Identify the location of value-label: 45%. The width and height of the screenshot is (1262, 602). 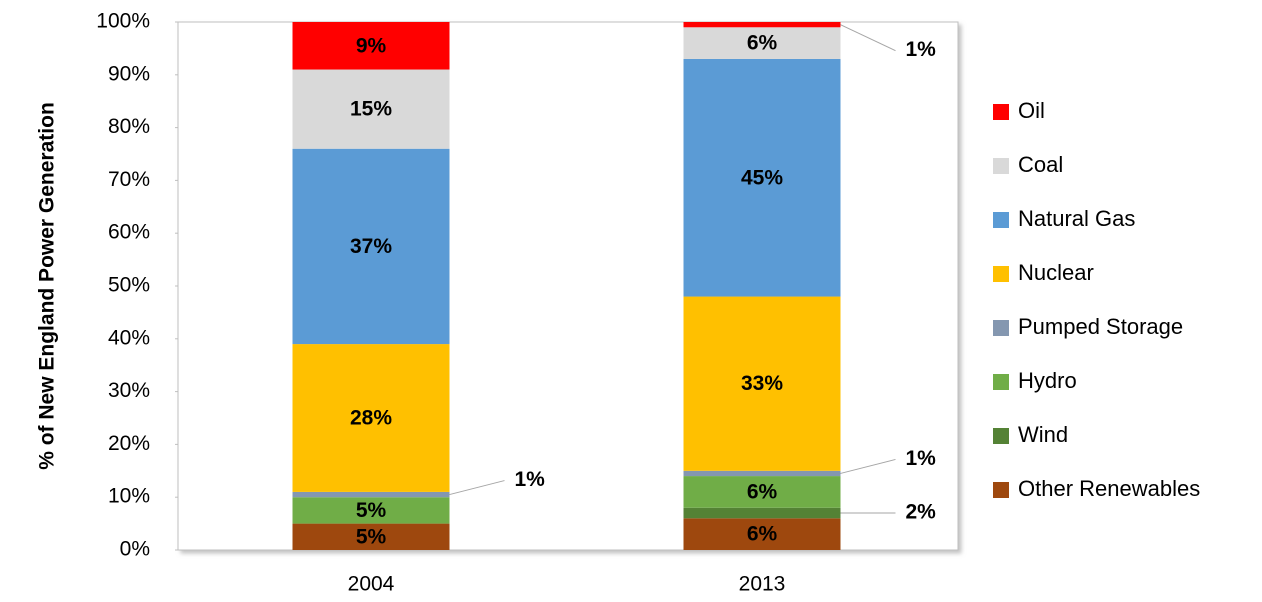
(762, 177).